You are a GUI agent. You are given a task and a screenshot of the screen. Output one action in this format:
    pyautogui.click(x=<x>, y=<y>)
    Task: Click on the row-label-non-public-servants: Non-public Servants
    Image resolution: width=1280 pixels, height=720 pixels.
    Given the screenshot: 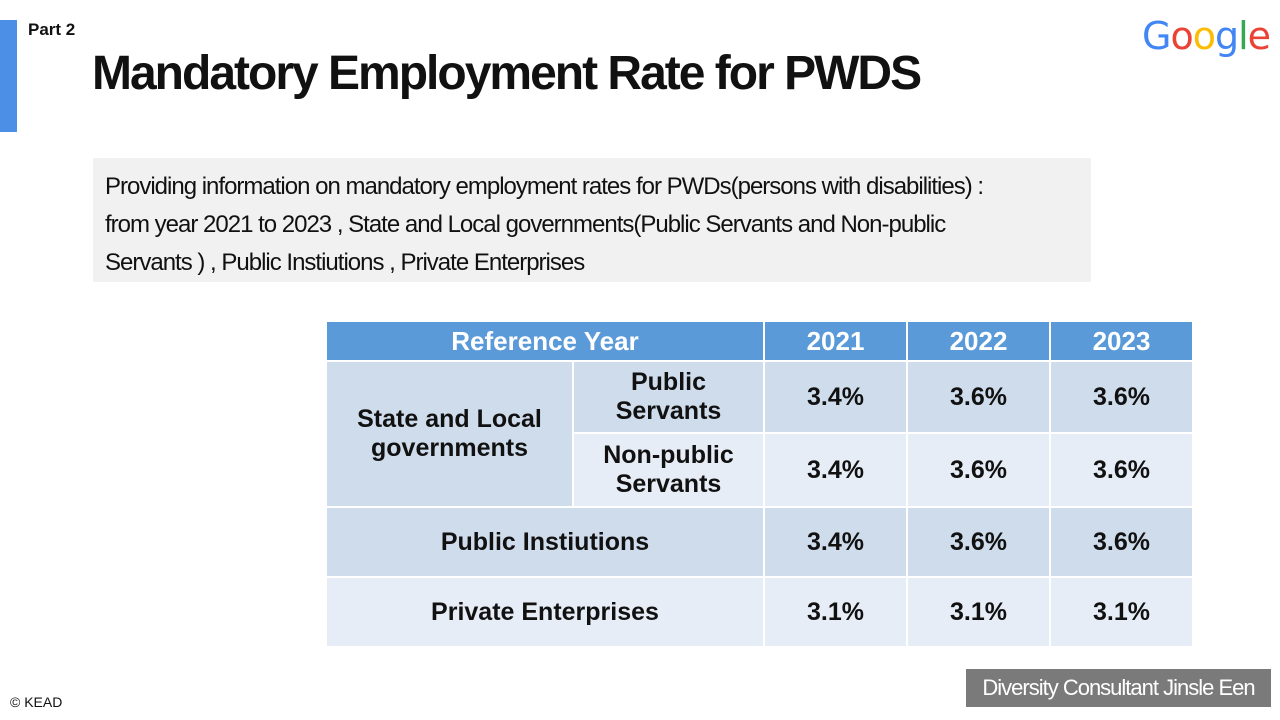 What is the action you would take?
    pyautogui.click(x=668, y=470)
    